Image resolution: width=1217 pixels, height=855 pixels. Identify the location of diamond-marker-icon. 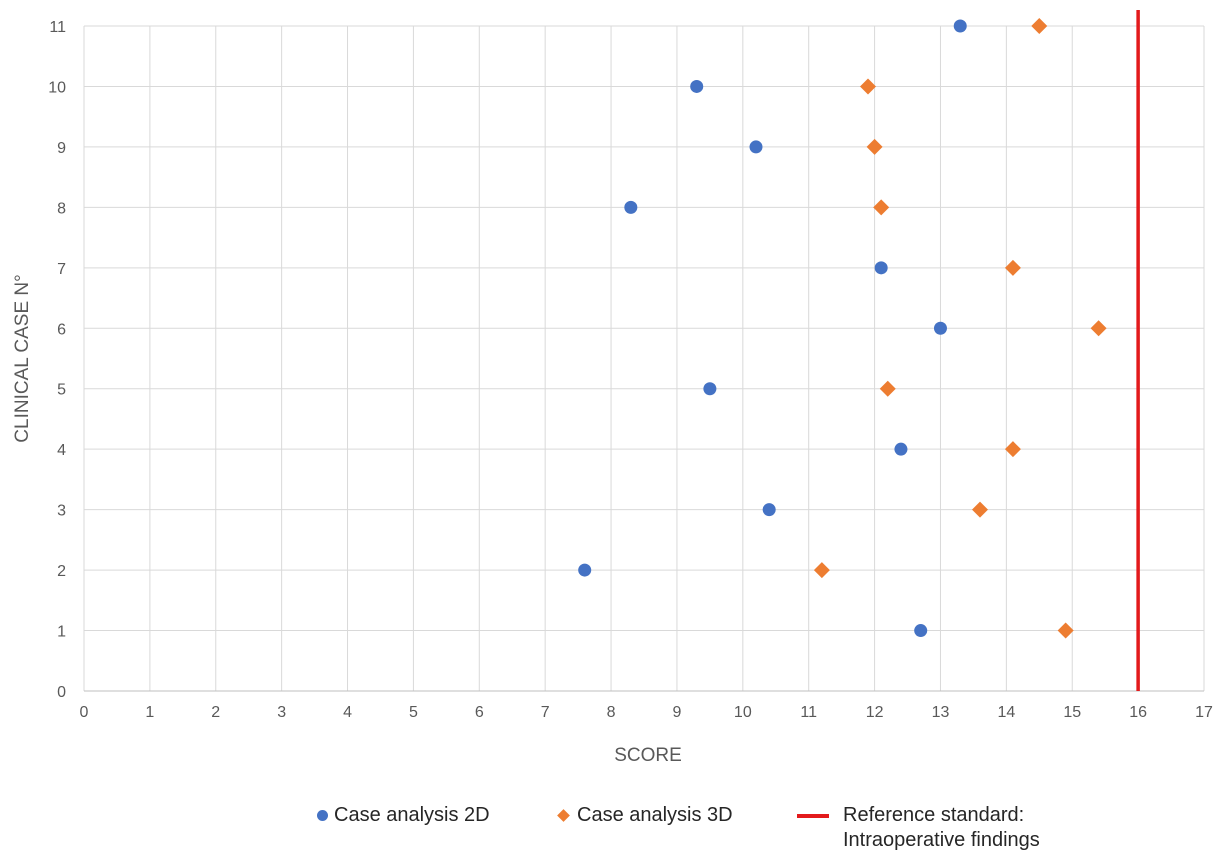
(563, 815).